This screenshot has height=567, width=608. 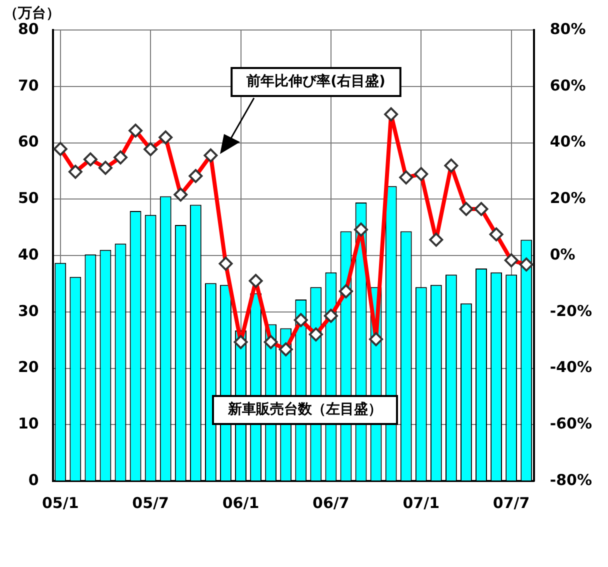 What do you see at coordinates (150, 503) in the screenshot?
I see `x-tick-label: 05/7` at bounding box center [150, 503].